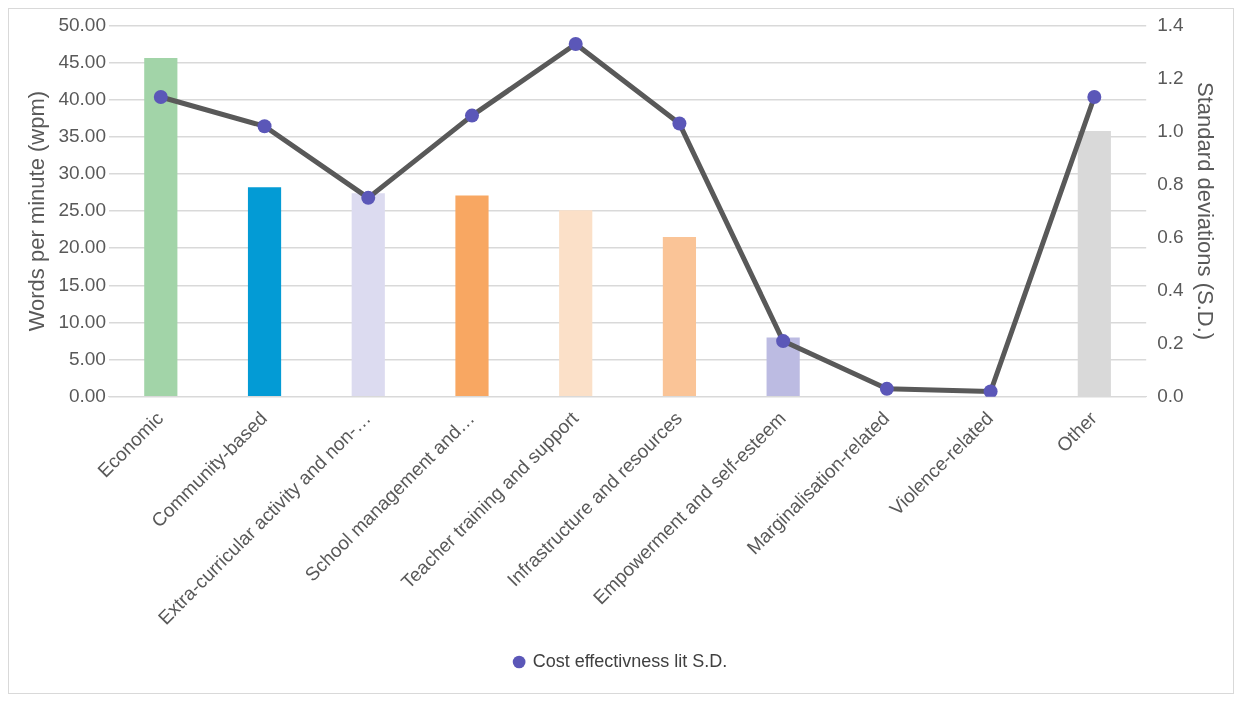 The image size is (1246, 706). I want to click on y-tick-label: 10.00, so click(82, 321).